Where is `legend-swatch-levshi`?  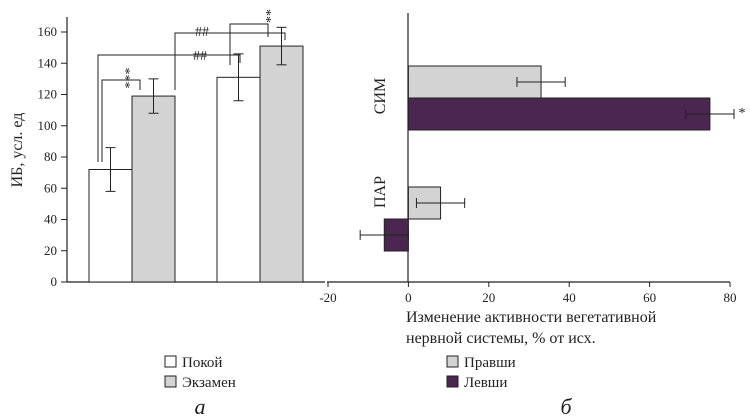 legend-swatch-levshi is located at coordinates (452, 381).